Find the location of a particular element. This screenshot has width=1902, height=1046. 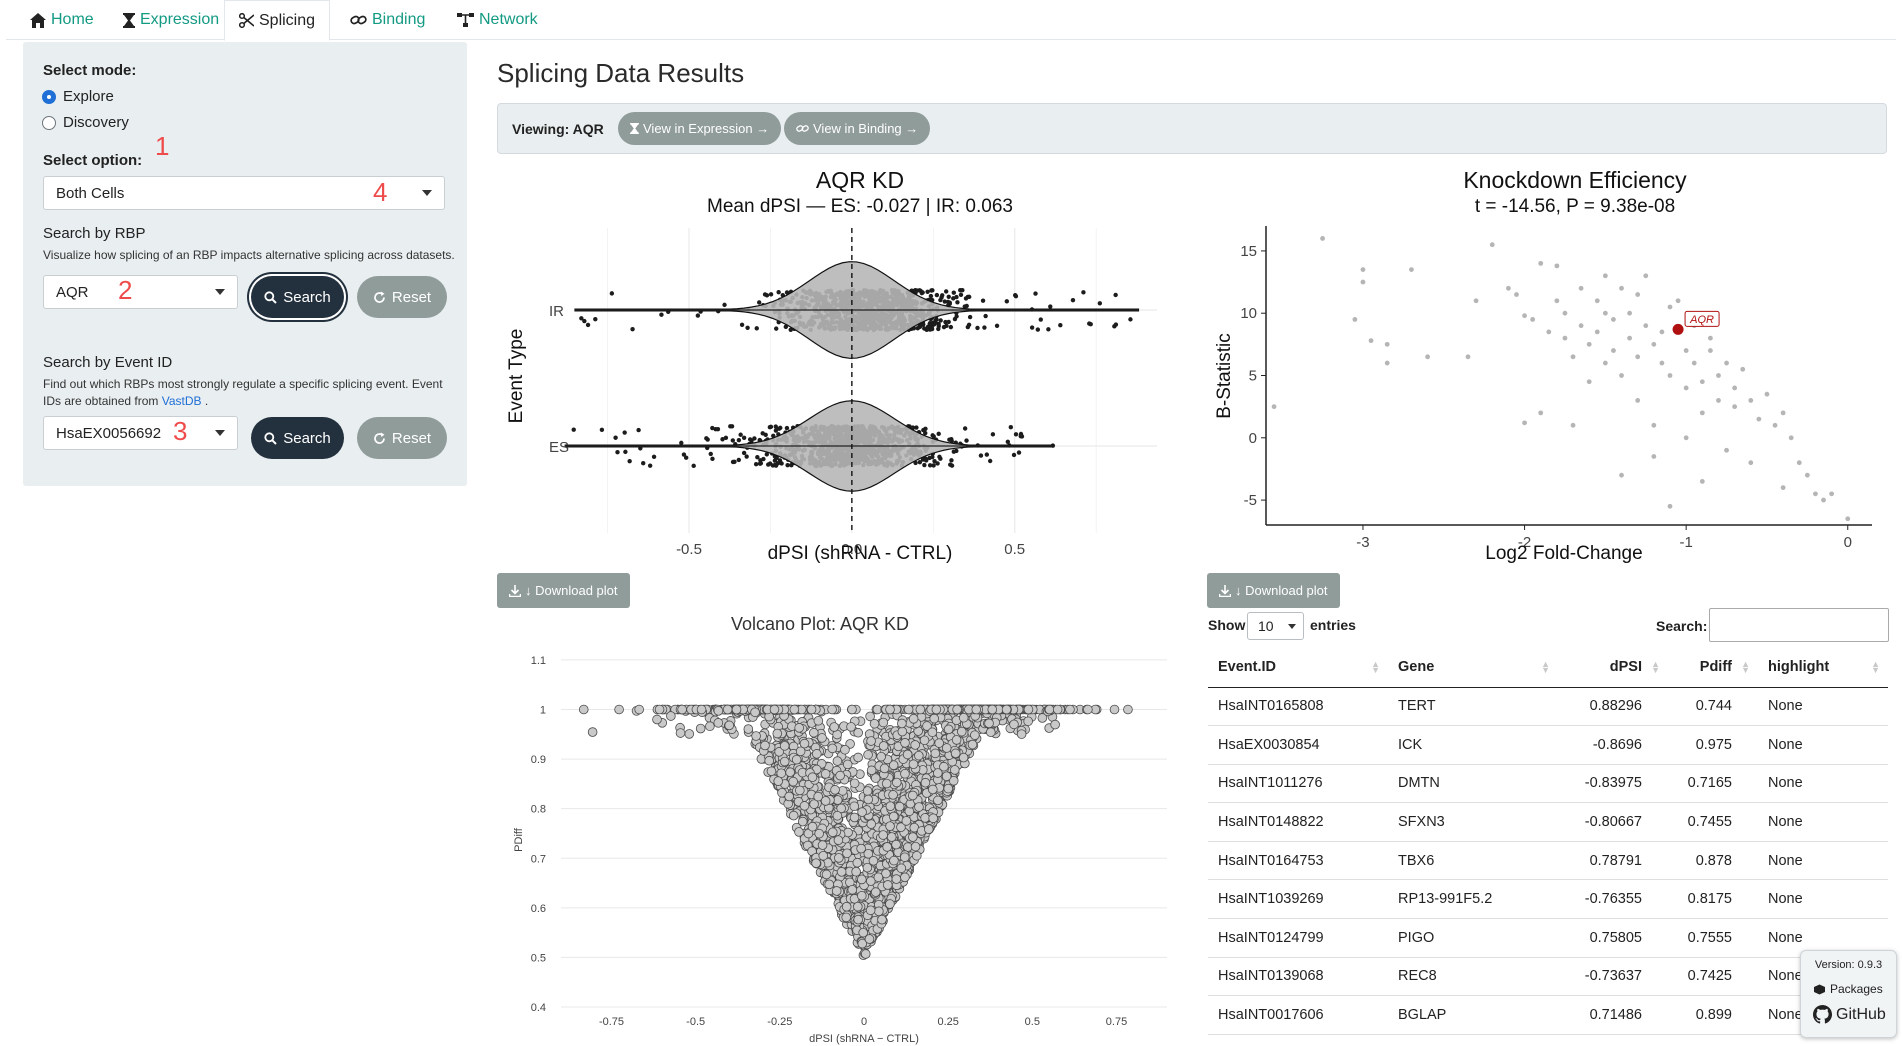

rbp-search-button-label: Search is located at coordinates (307, 297).